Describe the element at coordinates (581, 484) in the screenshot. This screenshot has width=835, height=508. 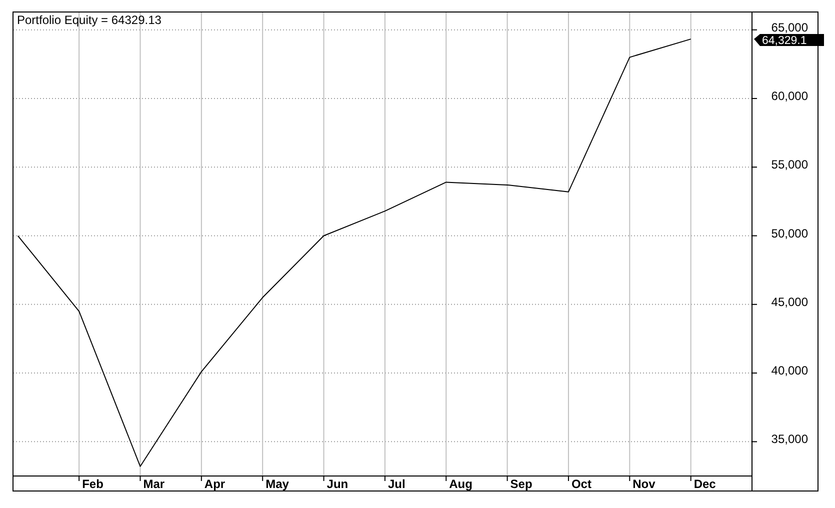
I see `x-tick-label: Oct` at that location.